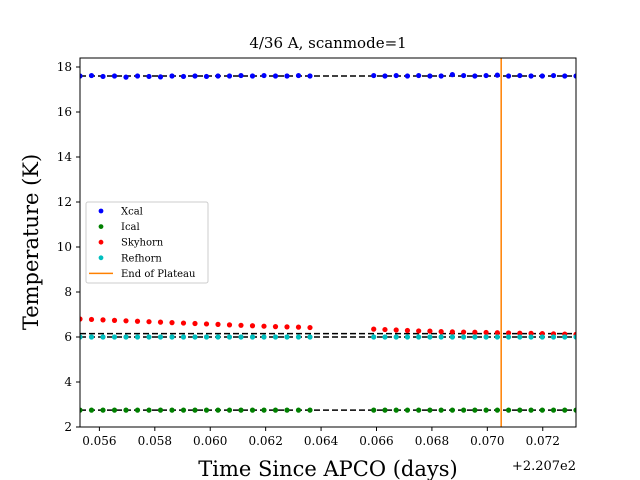 This screenshot has height=480, width=640. What do you see at coordinates (327, 468) in the screenshot?
I see `x-axis-label: Time Since APCO (days)` at bounding box center [327, 468].